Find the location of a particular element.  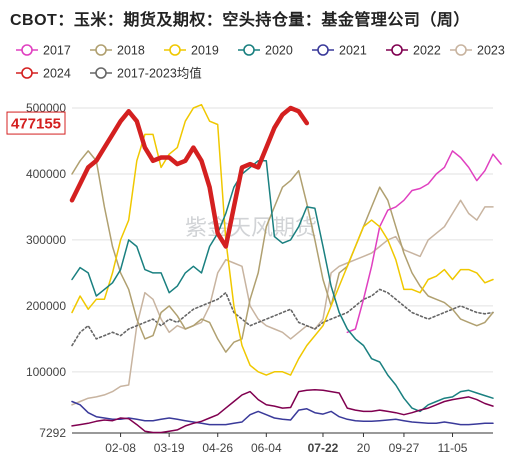

series-line-2021 is located at coordinates (282, 413).